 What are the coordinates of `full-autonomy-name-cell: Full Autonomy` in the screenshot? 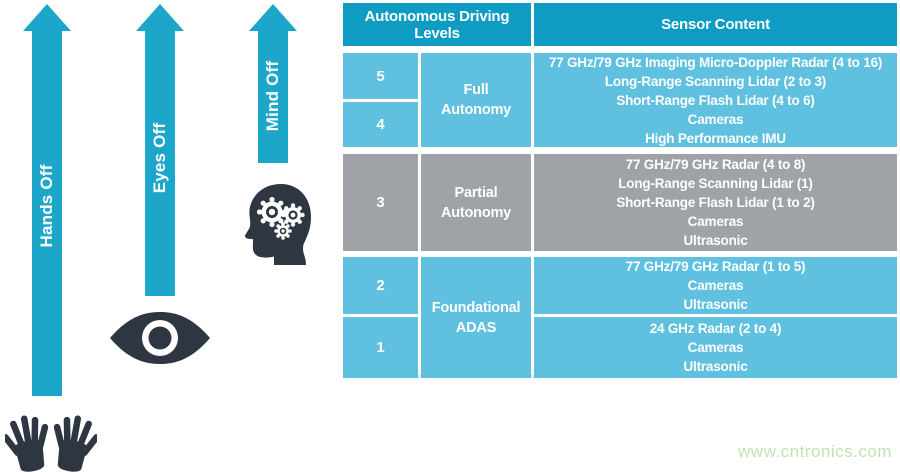 It's located at (476, 100).